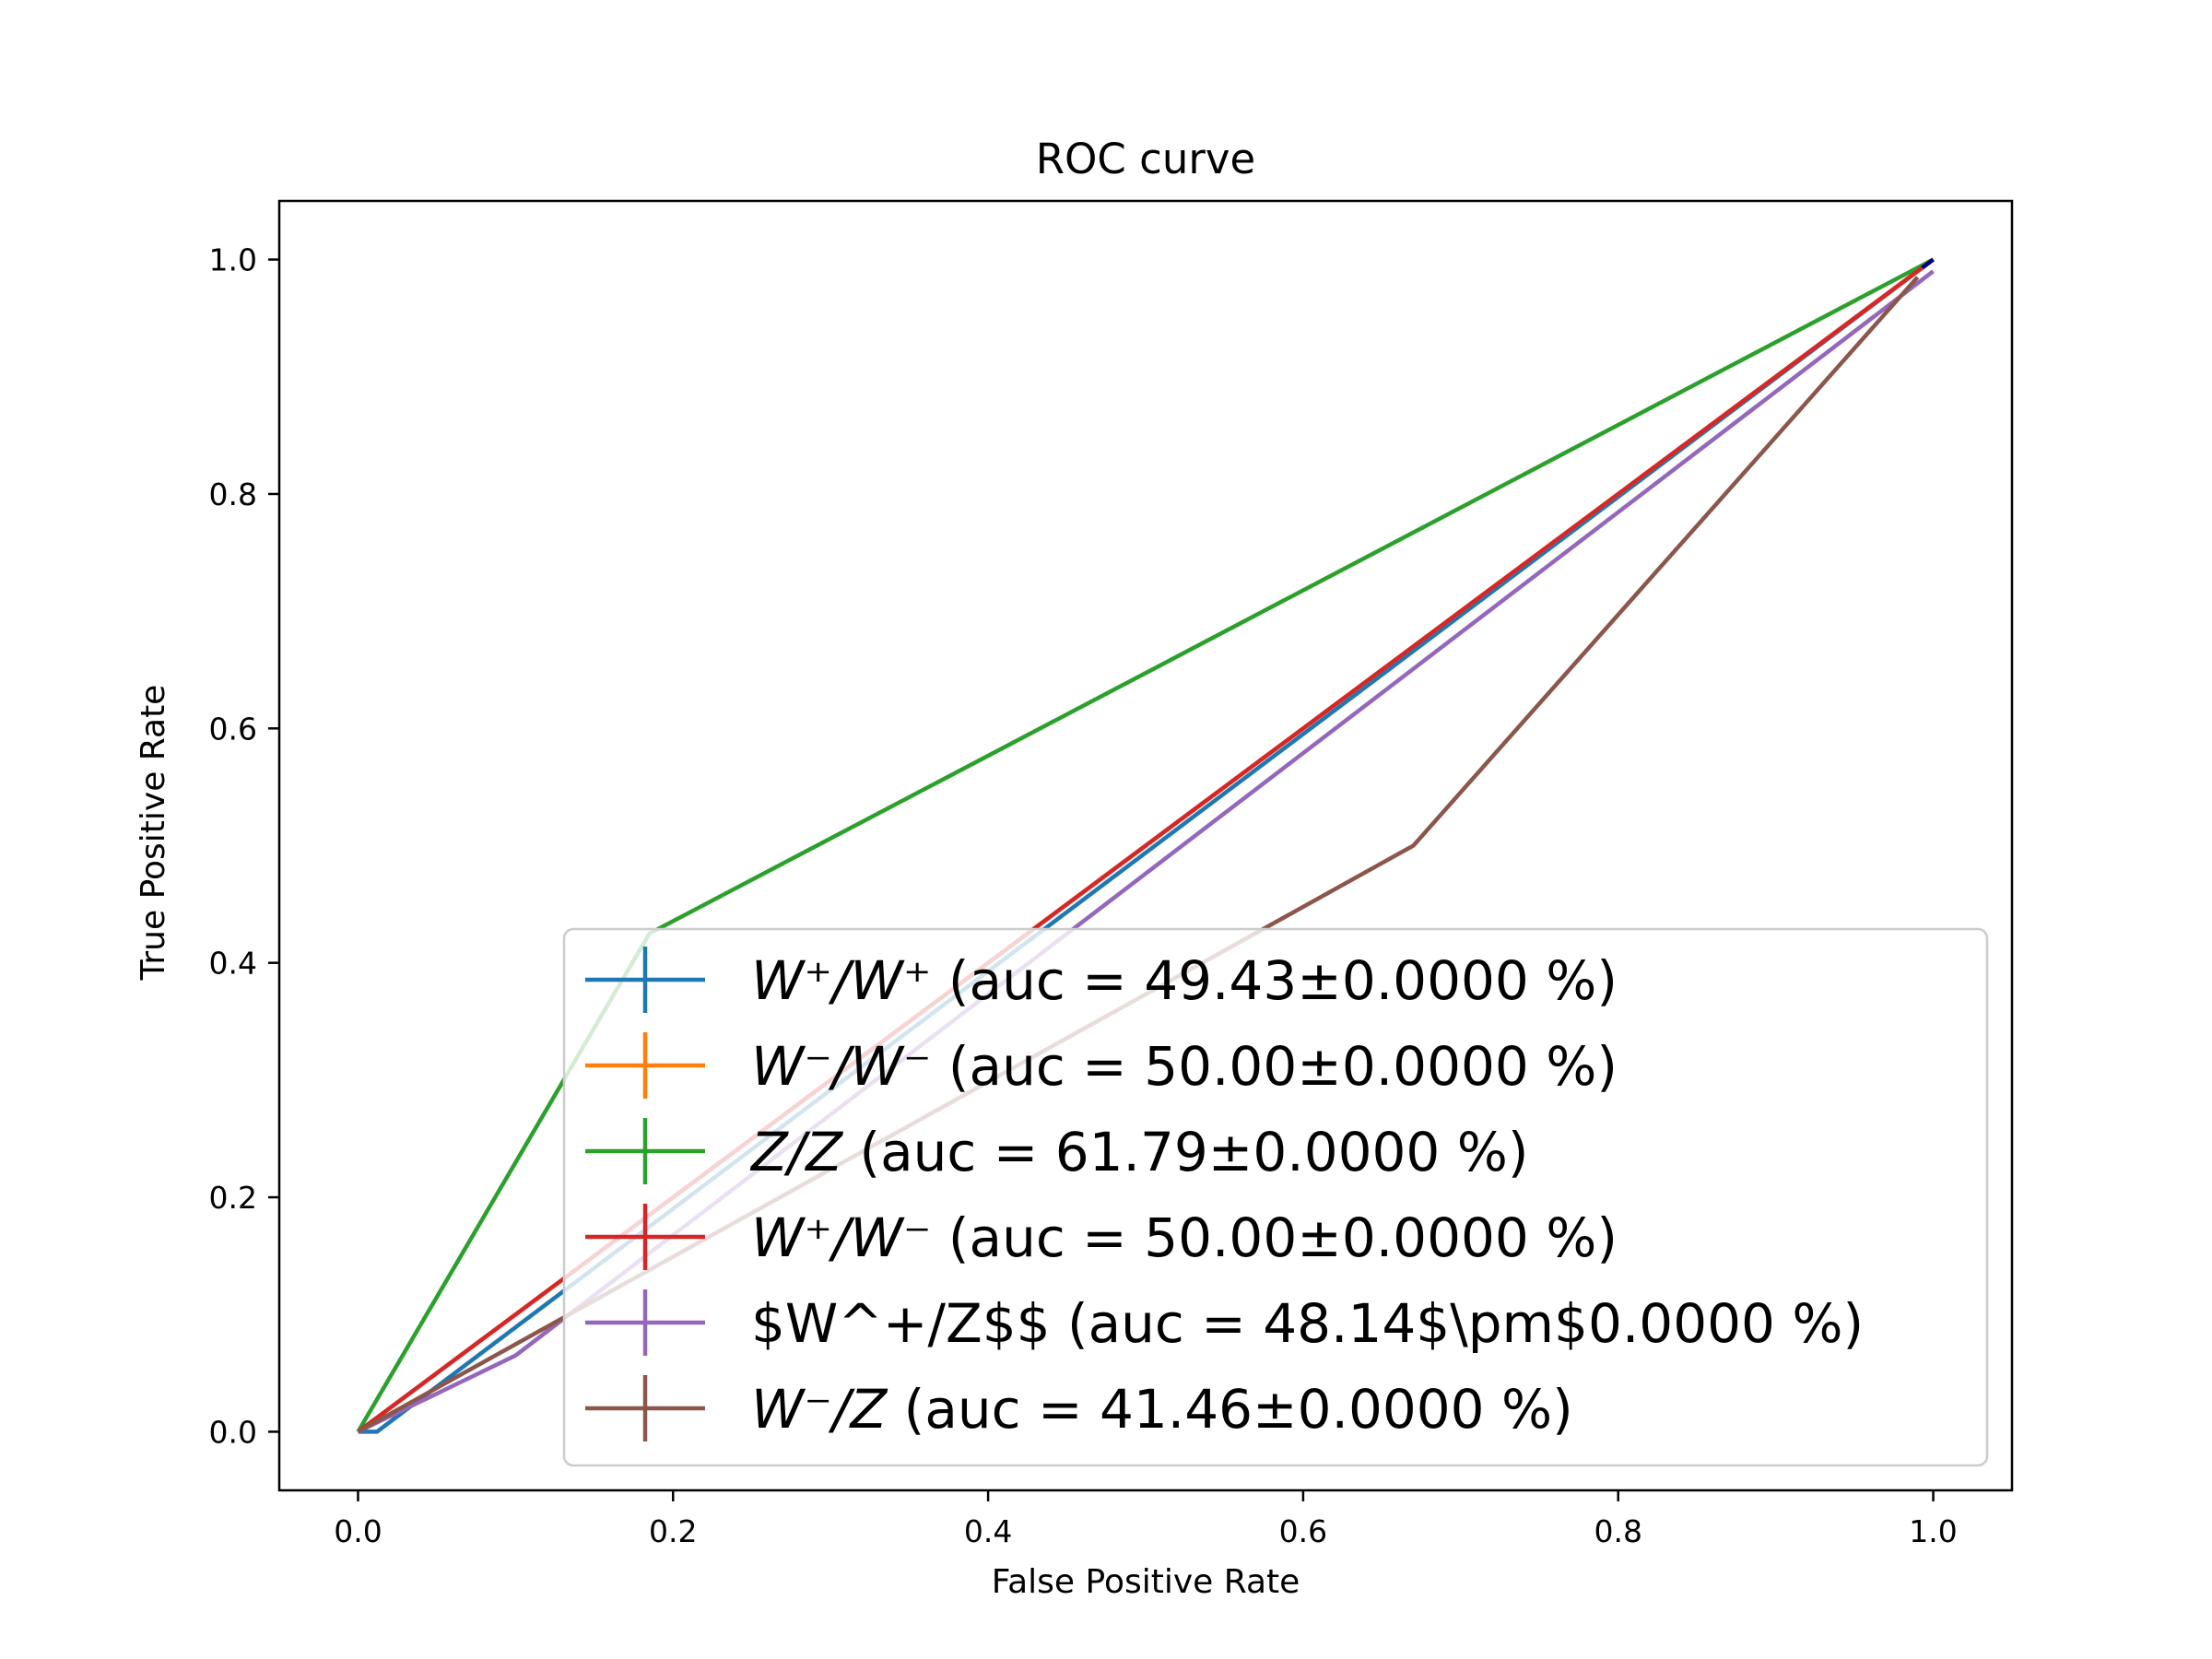 This screenshot has height=1659, width=2212. I want to click on reference-line, so click(1928, 263).